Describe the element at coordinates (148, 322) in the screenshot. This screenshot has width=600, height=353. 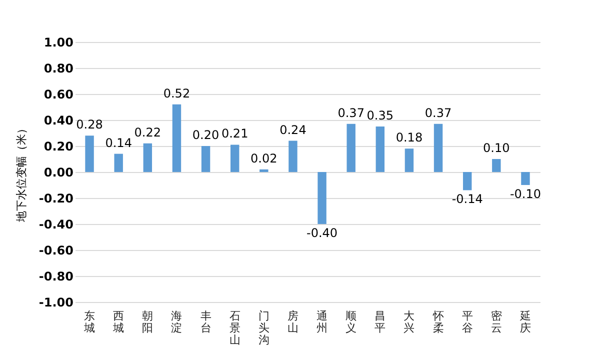
I see `x-tick-label: 朝阳` at that location.